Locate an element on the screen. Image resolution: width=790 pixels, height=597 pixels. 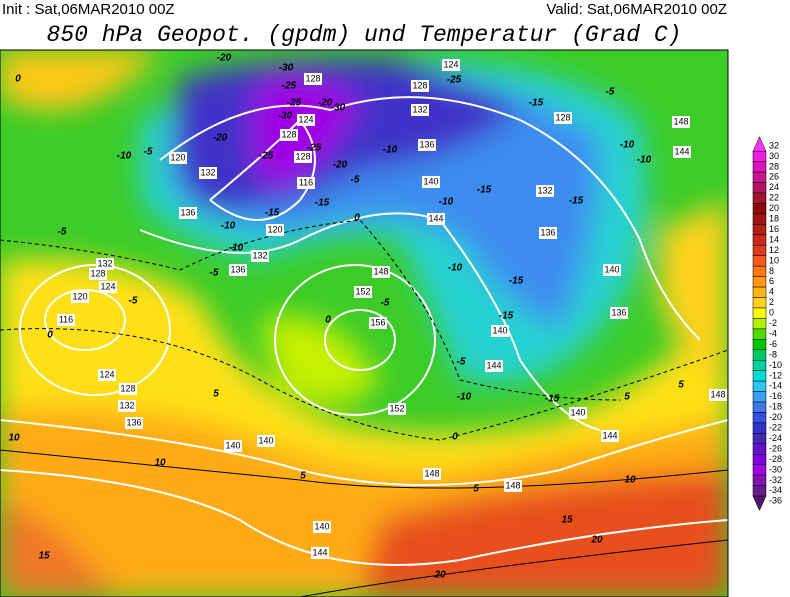
colorbar-label: -36 is located at coordinates (775, 501).